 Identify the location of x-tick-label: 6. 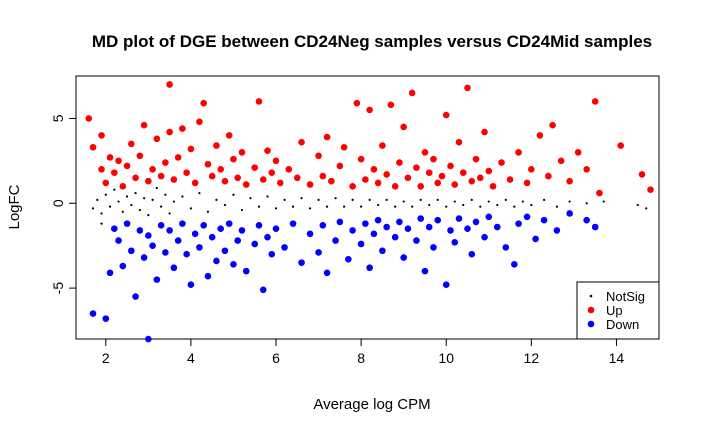
(276, 358).